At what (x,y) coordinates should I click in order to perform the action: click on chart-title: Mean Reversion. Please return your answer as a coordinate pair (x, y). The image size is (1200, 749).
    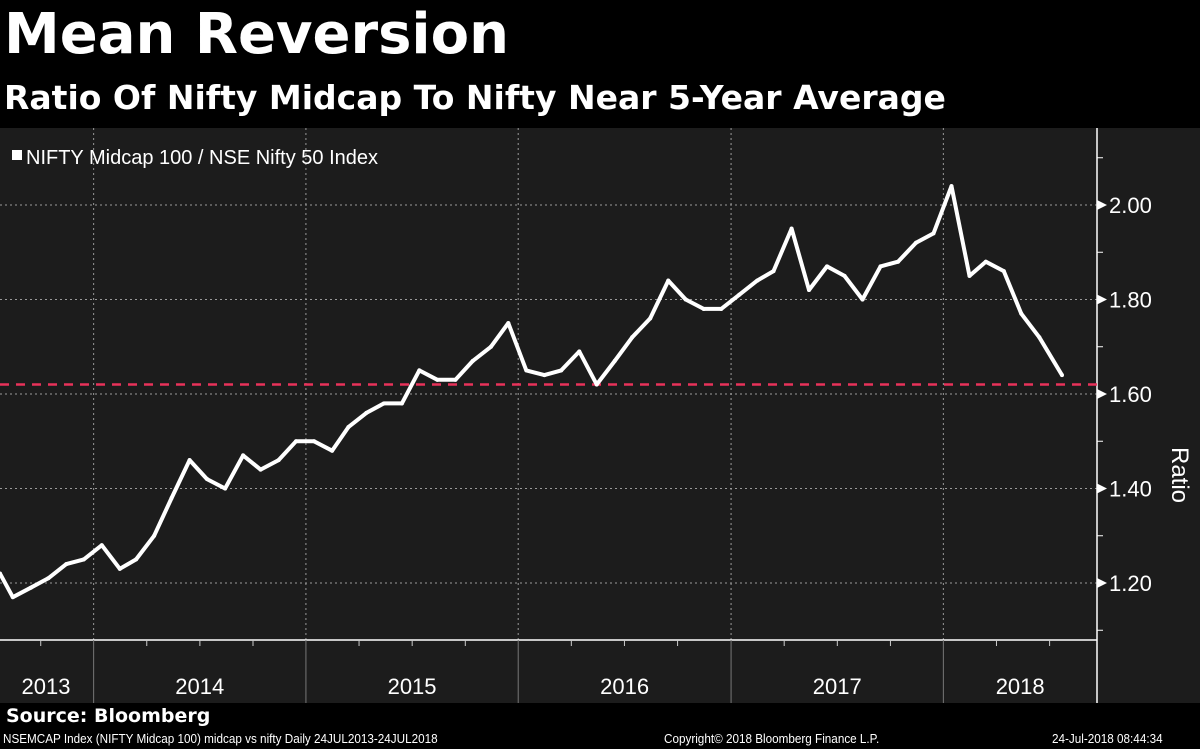
    Looking at the image, I should click on (256, 34).